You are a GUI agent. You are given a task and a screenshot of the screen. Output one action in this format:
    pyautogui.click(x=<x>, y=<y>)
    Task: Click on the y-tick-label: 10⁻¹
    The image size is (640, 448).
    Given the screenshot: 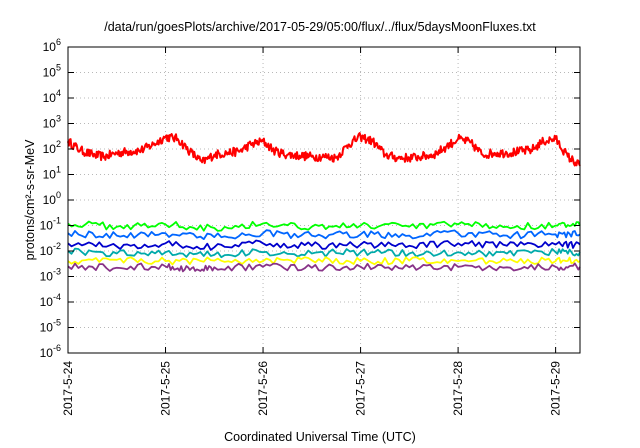 What is the action you would take?
    pyautogui.click(x=50, y=224)
    